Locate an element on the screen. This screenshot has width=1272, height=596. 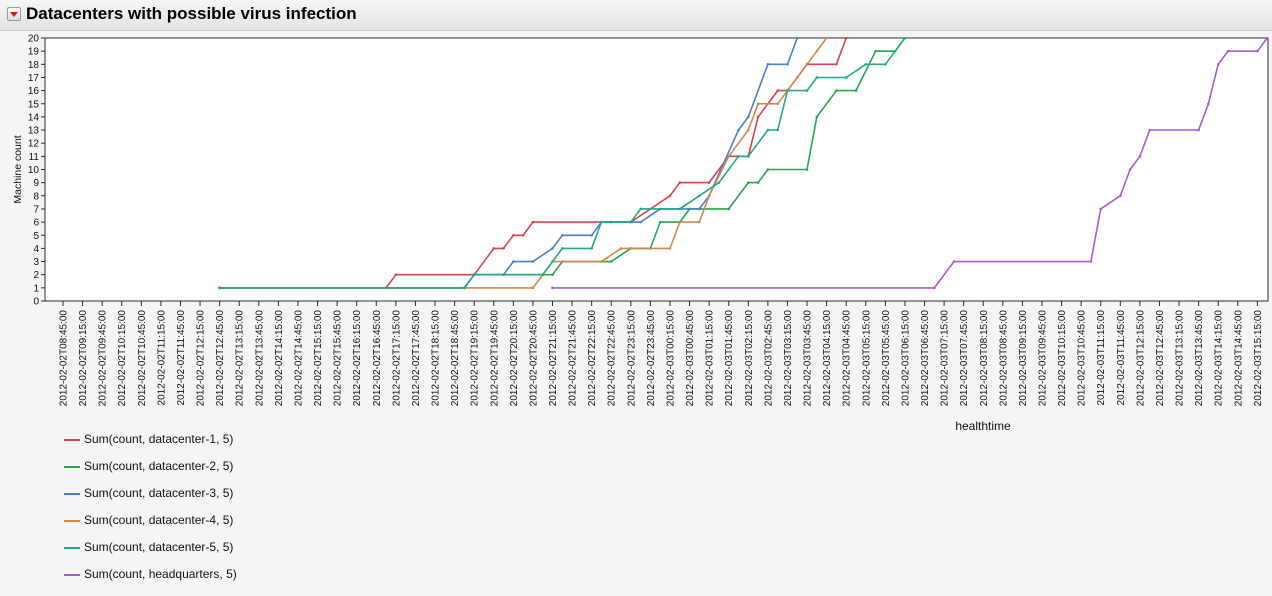
y-tick-label: 19 is located at coordinates (34, 52).